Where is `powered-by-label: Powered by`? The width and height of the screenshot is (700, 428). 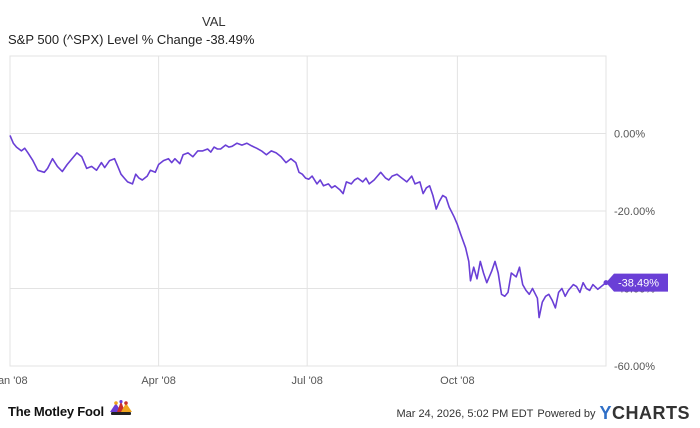
powered-by-label: Powered by is located at coordinates (566, 413).